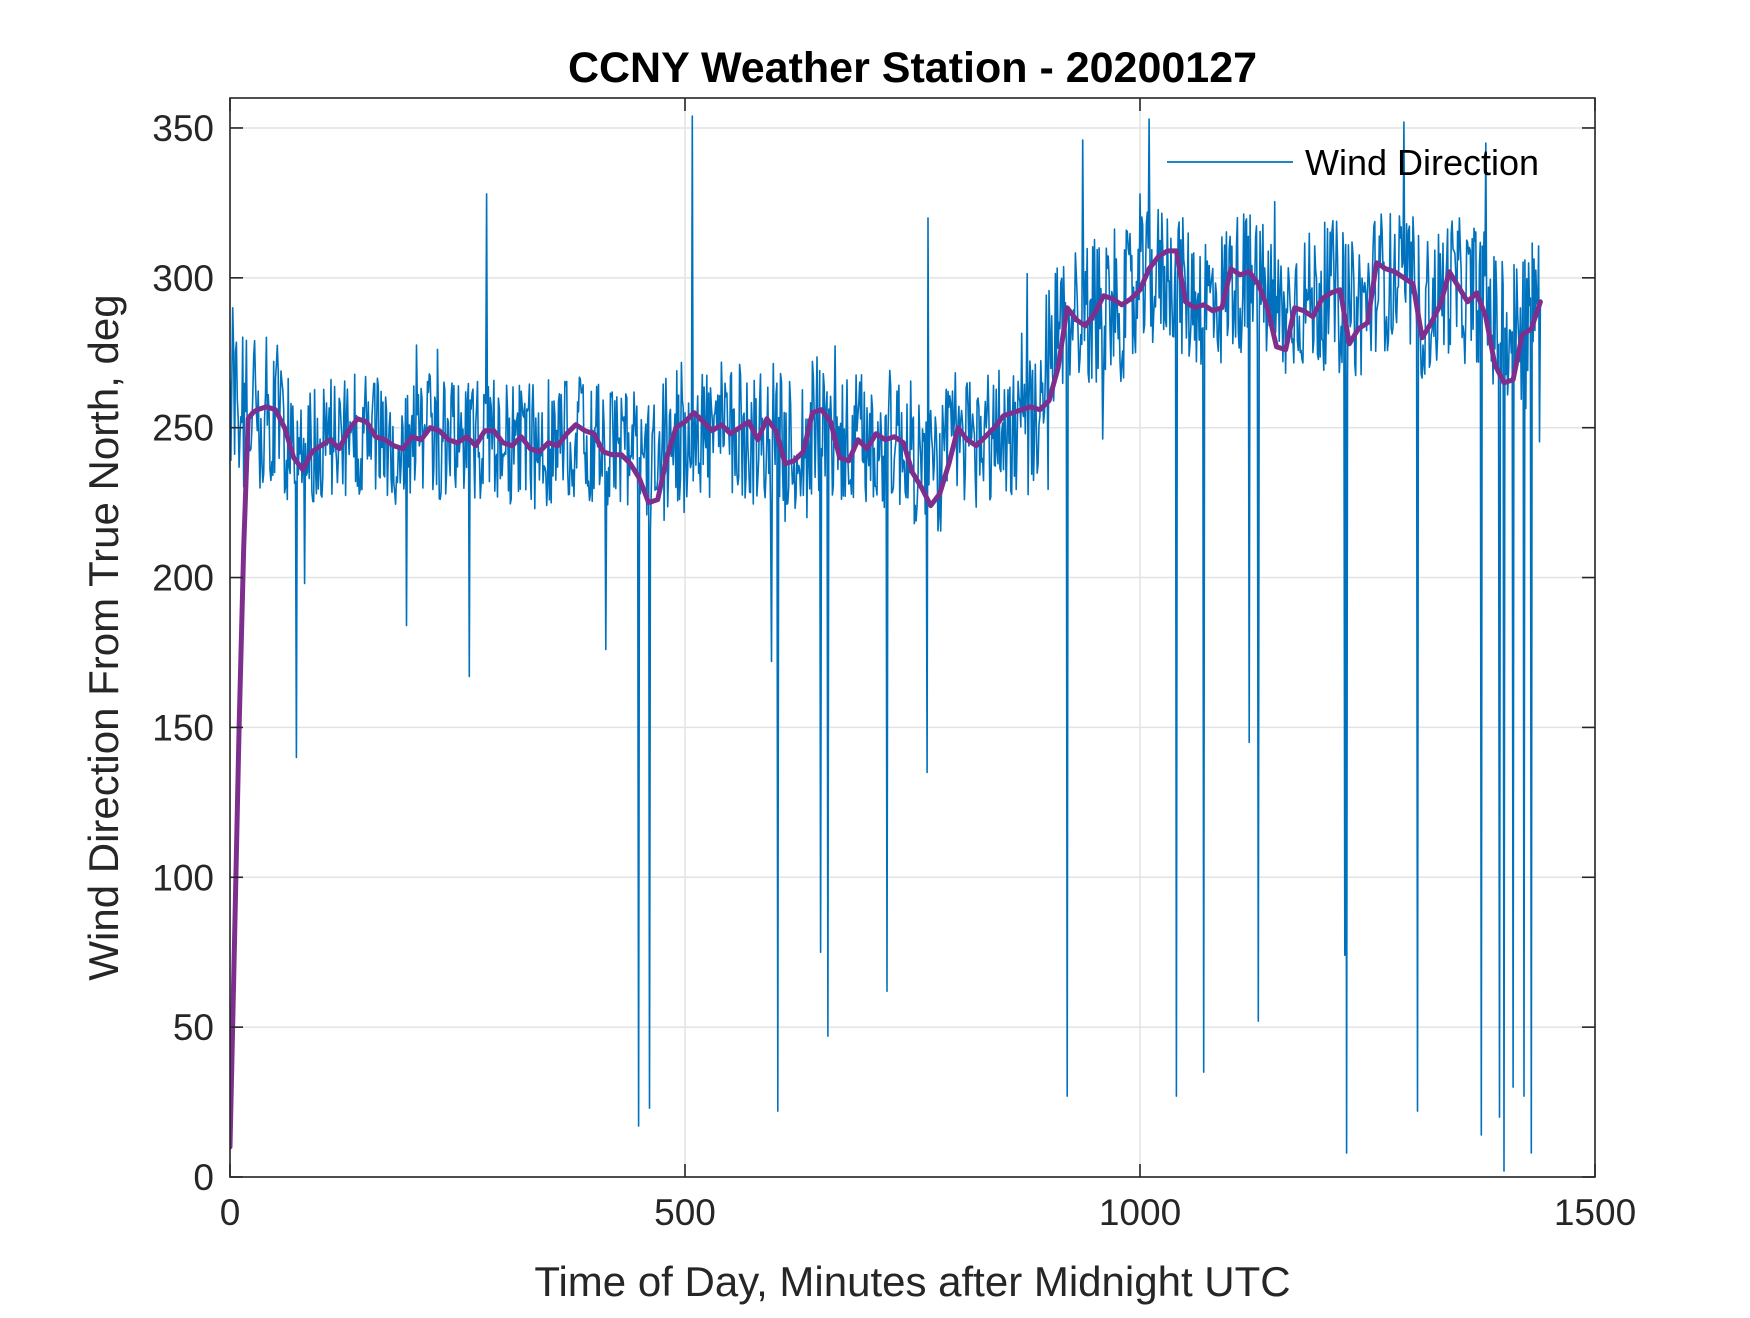 This screenshot has width=1750, height=1318. I want to click on legend: Wind Direction, so click(1353, 162).